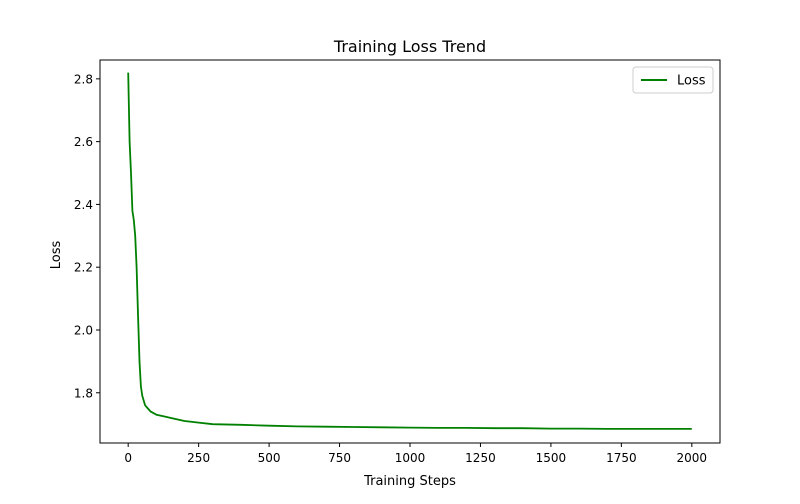 This screenshot has width=800, height=504. Describe the element at coordinates (83, 268) in the screenshot. I see `y-tick-label: 2.2` at that location.